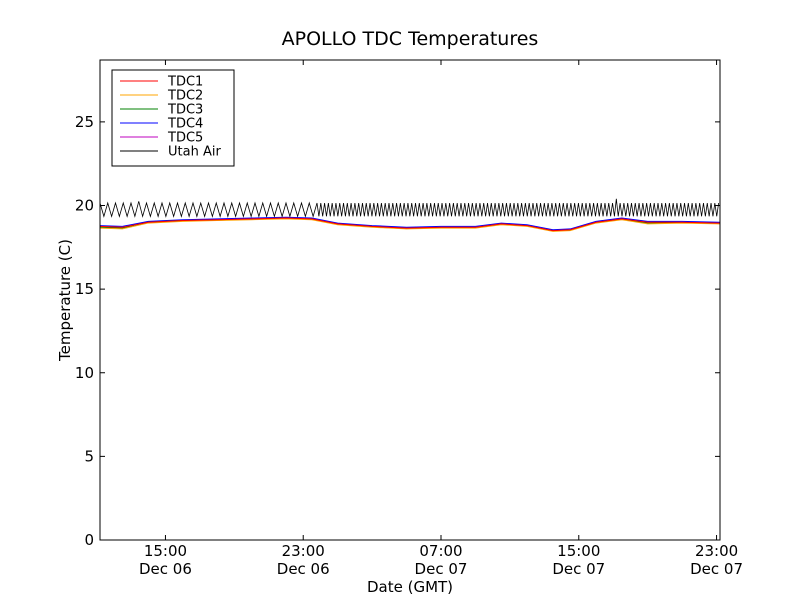 Image resolution: width=800 pixels, height=600 pixels. I want to click on x-axis-label: Date (GMT), so click(410, 587).